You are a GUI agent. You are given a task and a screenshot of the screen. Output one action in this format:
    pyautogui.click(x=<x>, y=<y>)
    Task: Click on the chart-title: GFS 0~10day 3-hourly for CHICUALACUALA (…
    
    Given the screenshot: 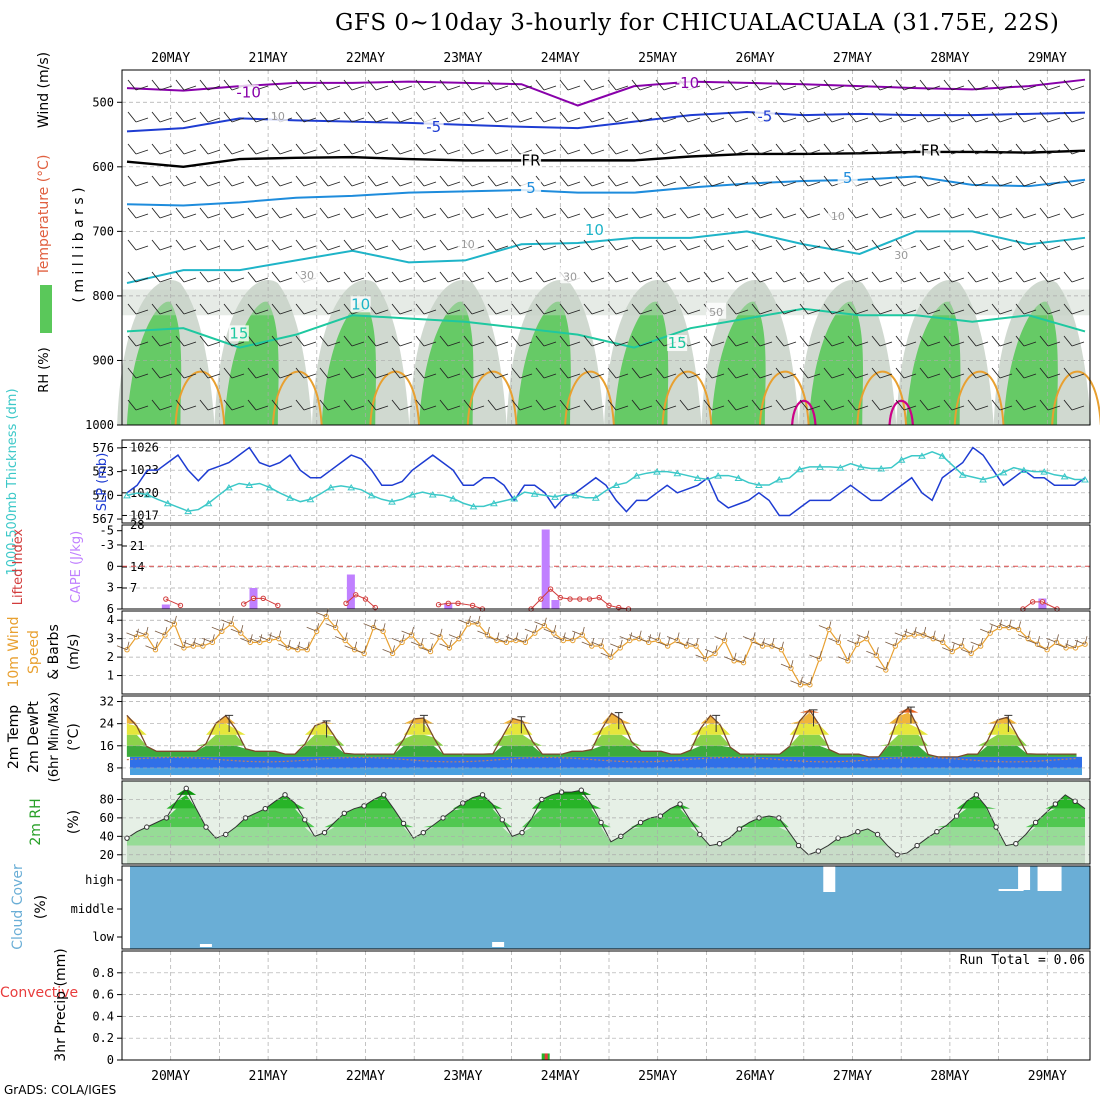 What is the action you would take?
    pyautogui.click(x=697, y=23)
    